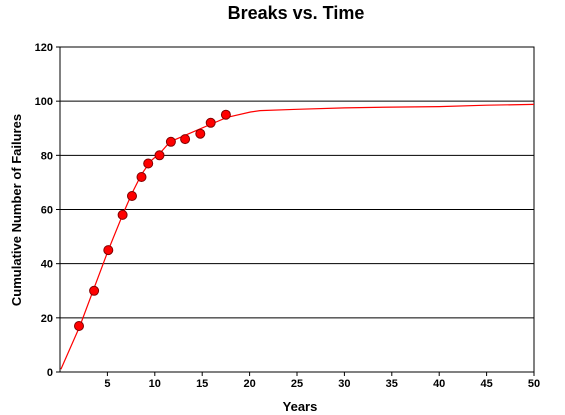 Image resolution: width=565 pixels, height=415 pixels. I want to click on y-tick-label-80: 80, so click(47, 156).